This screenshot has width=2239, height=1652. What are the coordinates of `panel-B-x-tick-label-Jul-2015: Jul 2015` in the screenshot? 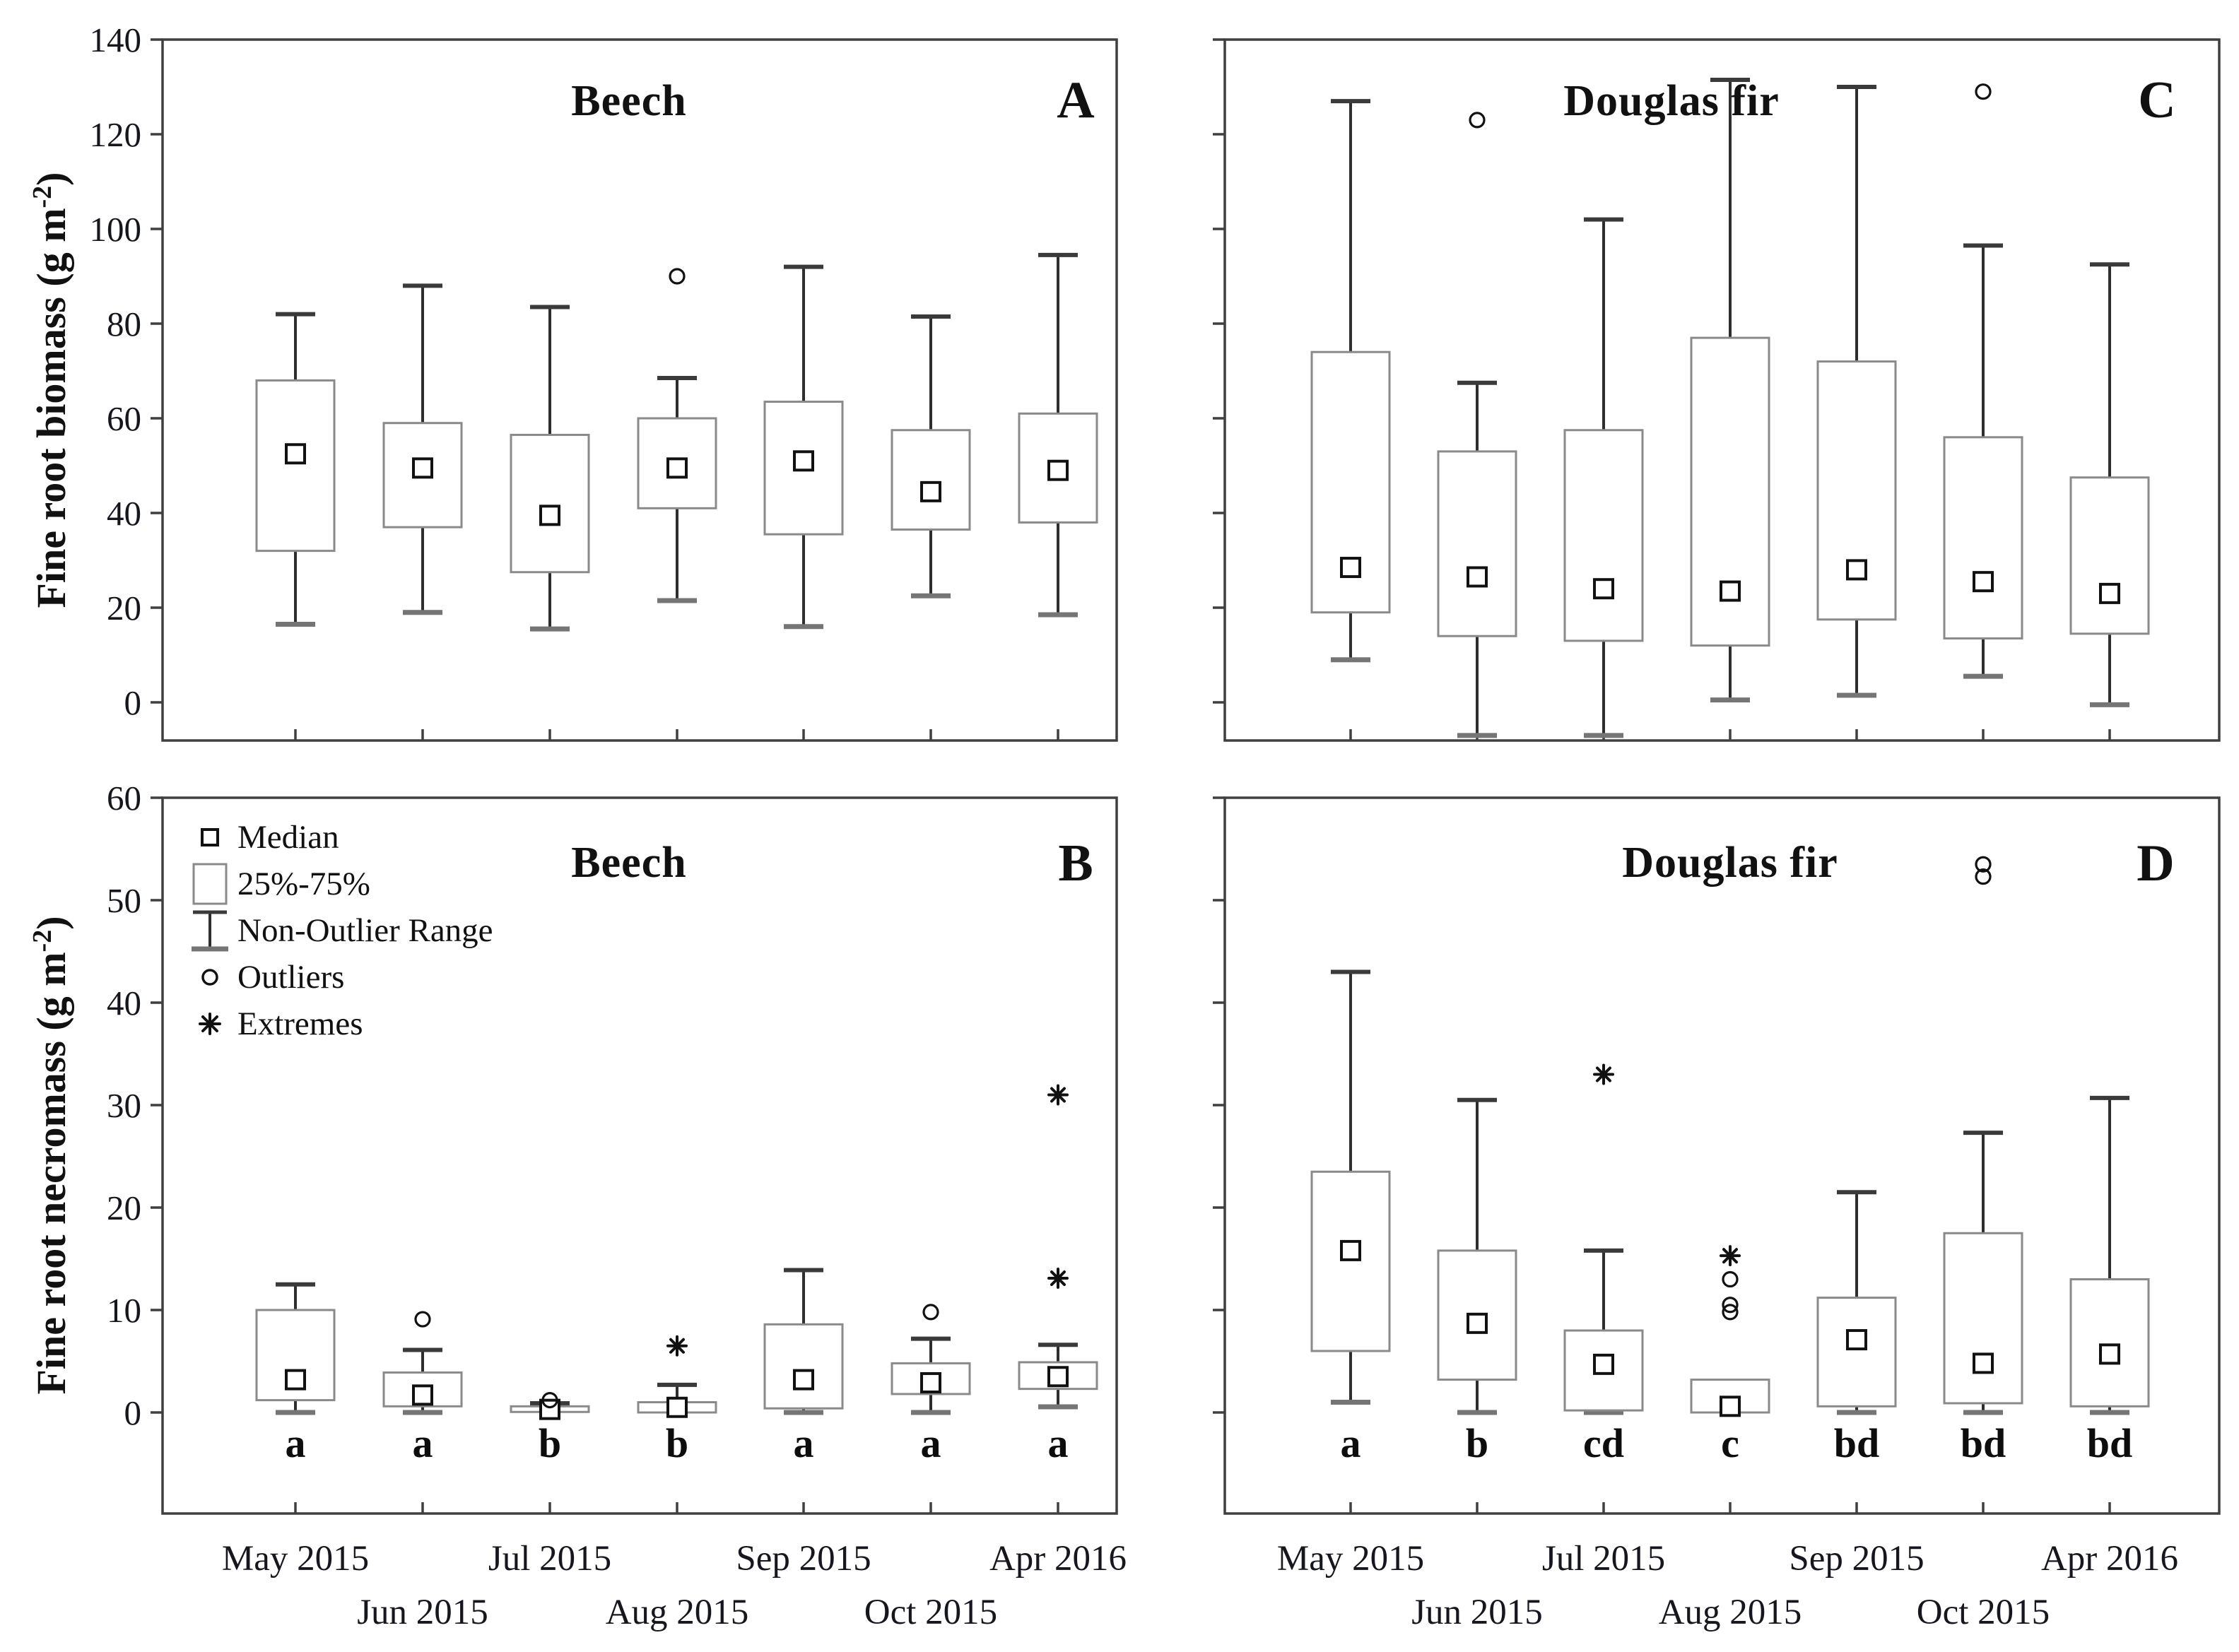 It's located at (549, 1559).